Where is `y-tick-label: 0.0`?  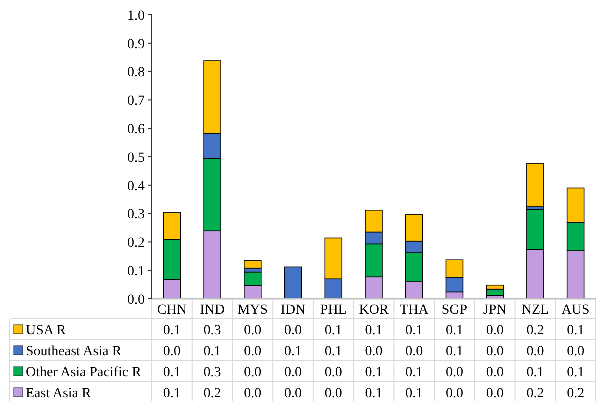
y-tick-label: 0.0 is located at coordinates (136, 300).